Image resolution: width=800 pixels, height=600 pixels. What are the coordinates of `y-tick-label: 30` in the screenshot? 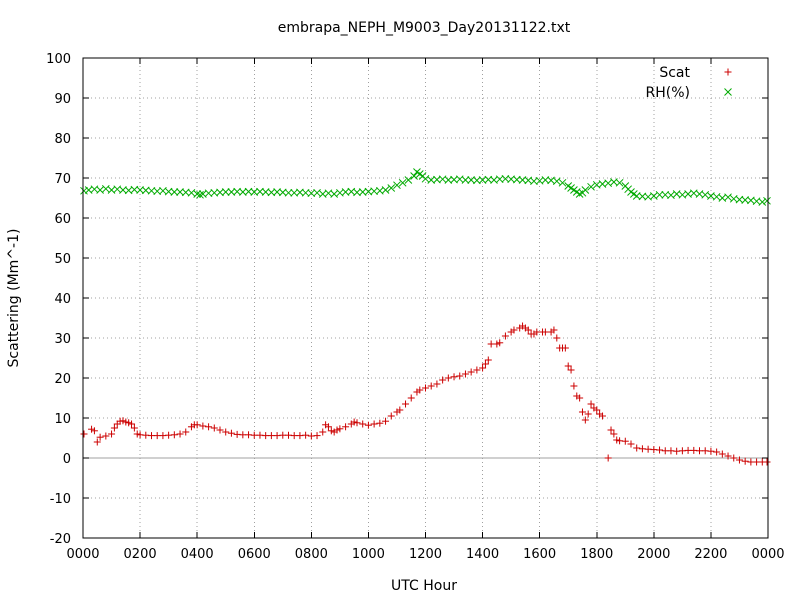 It's located at (62, 339).